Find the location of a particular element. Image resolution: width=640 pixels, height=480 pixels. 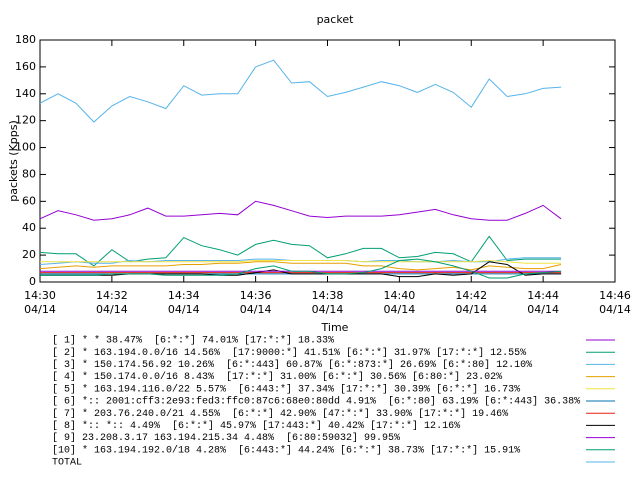

y-tick-label: 180 is located at coordinates (25, 39).